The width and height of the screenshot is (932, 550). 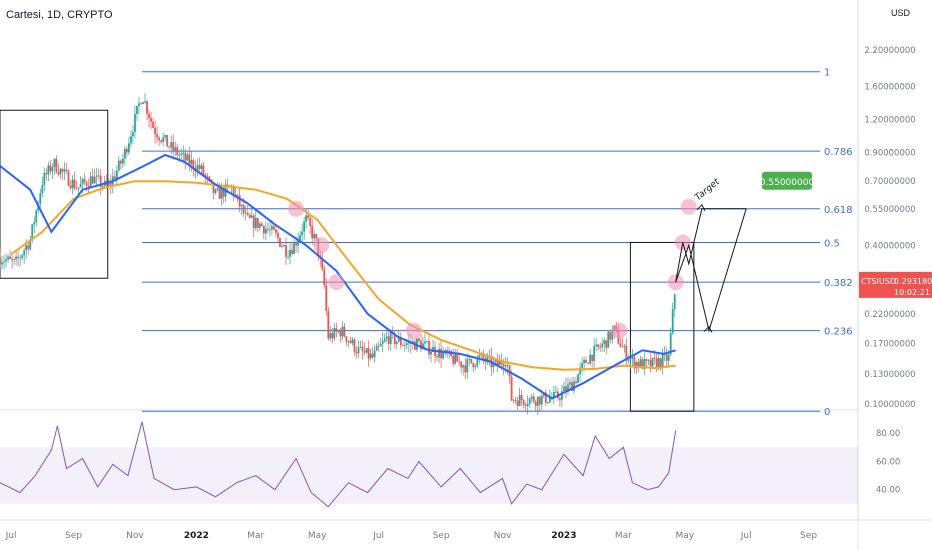 I want to click on current-price-symbol: CTSIUSD, so click(x=878, y=281).